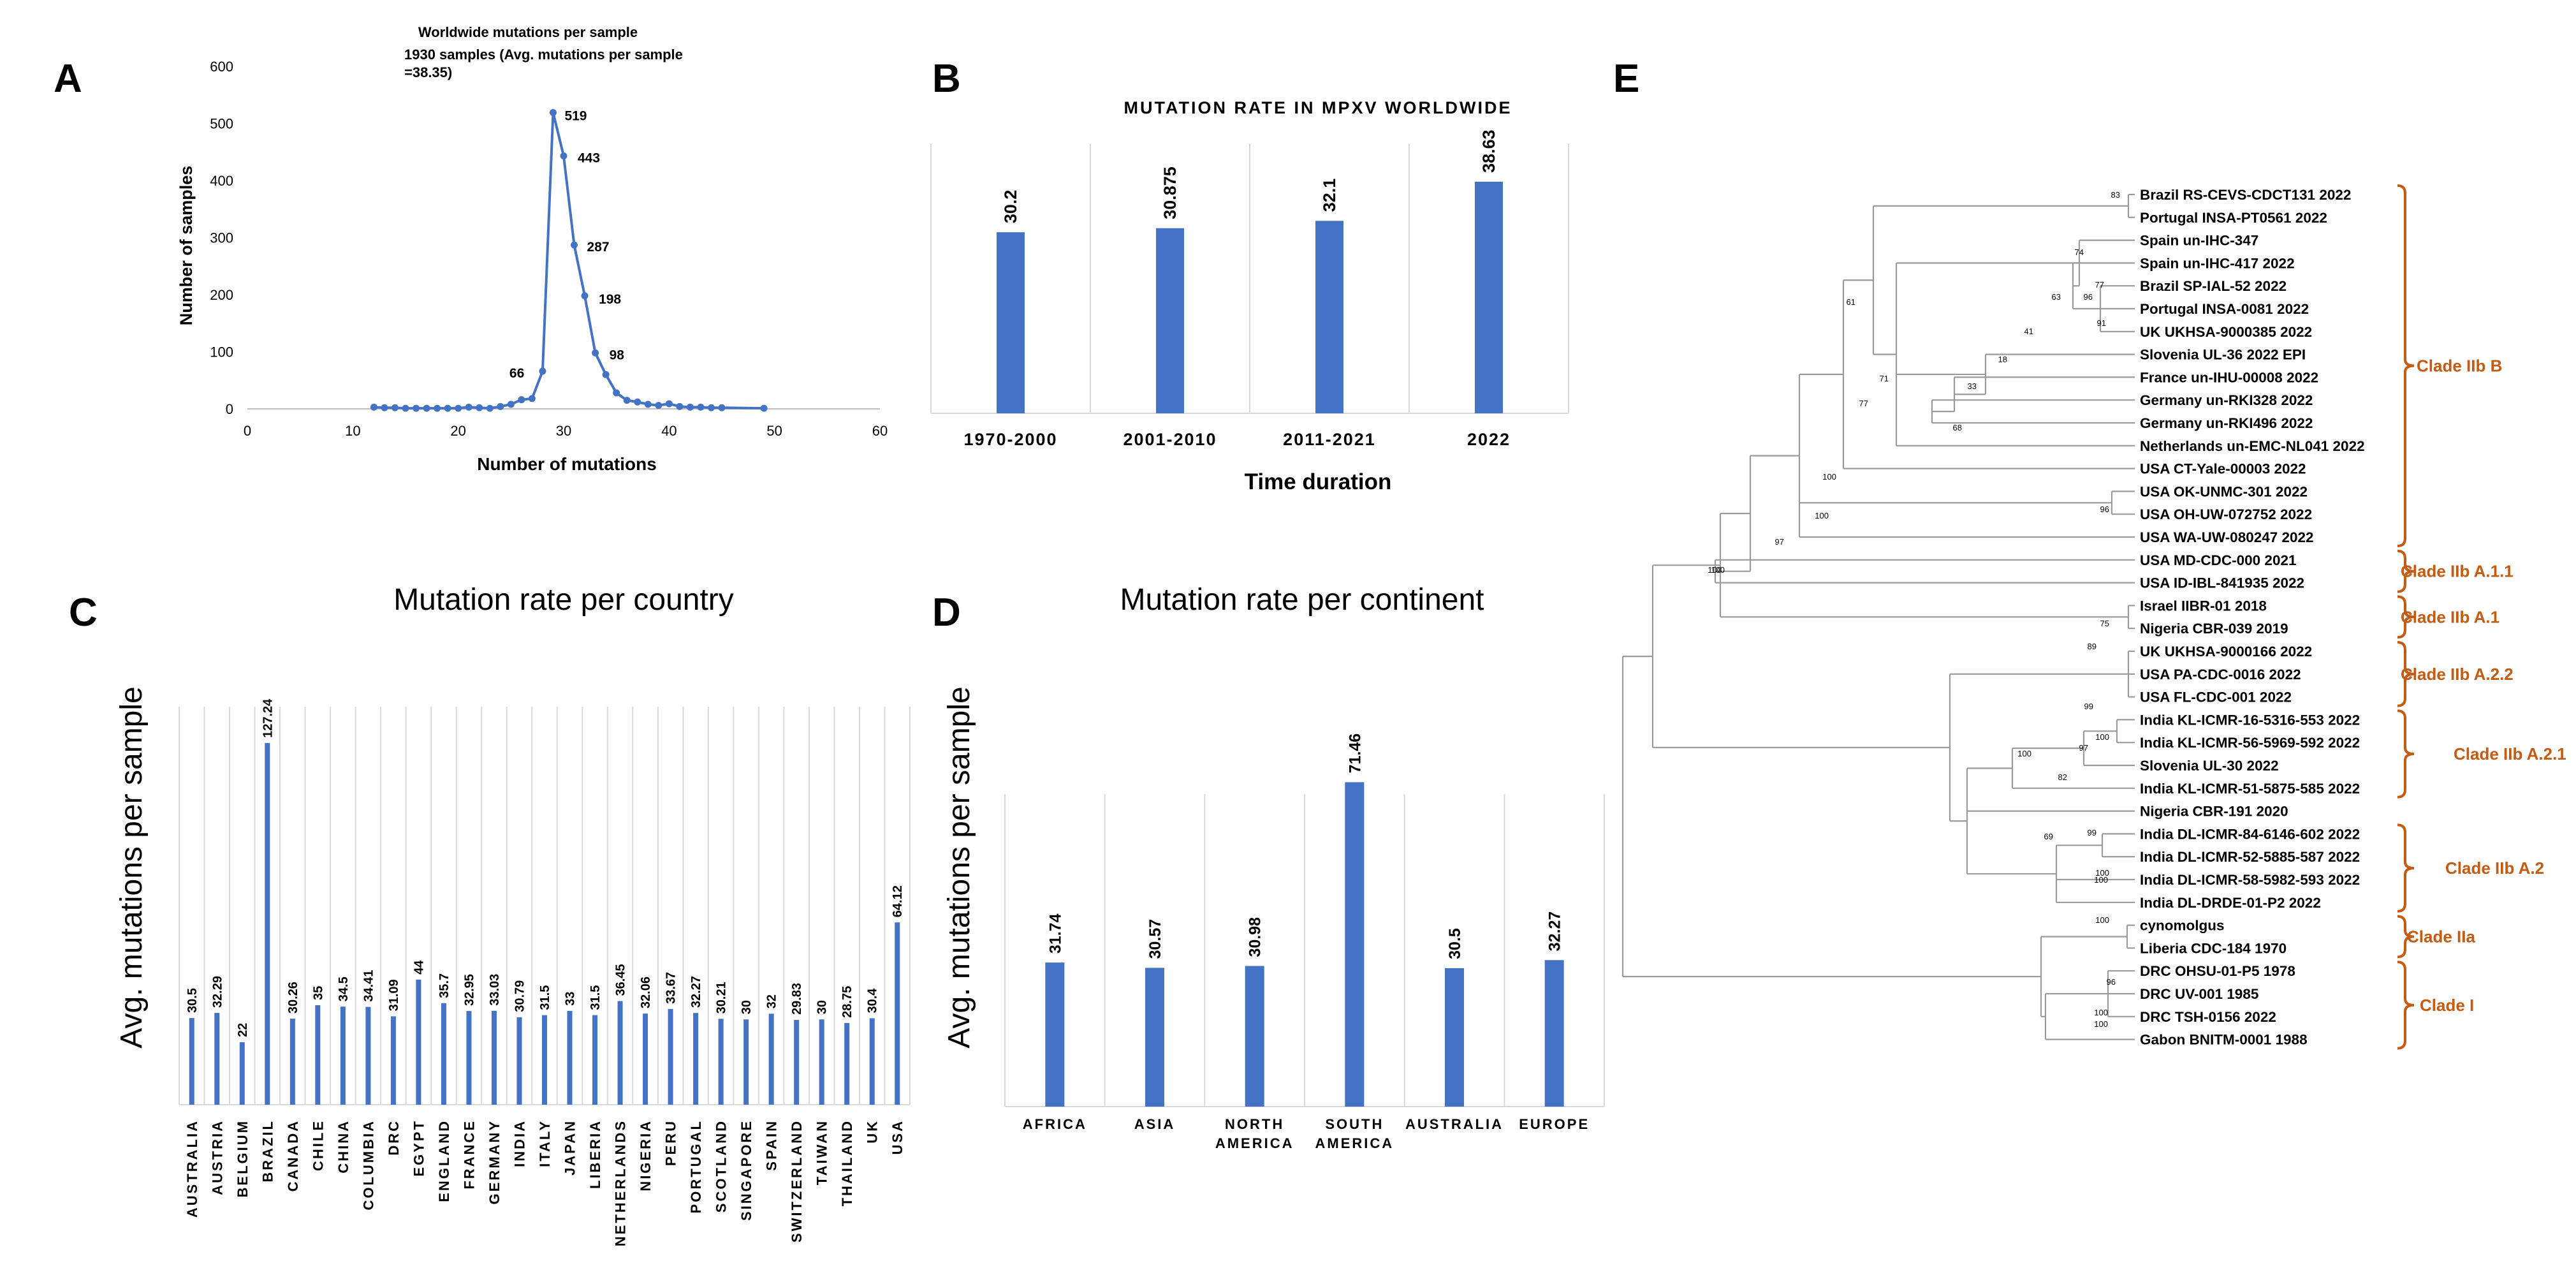  I want to click on tree-tip-label: USA OK-UNMC-301 2022, so click(2224, 491).